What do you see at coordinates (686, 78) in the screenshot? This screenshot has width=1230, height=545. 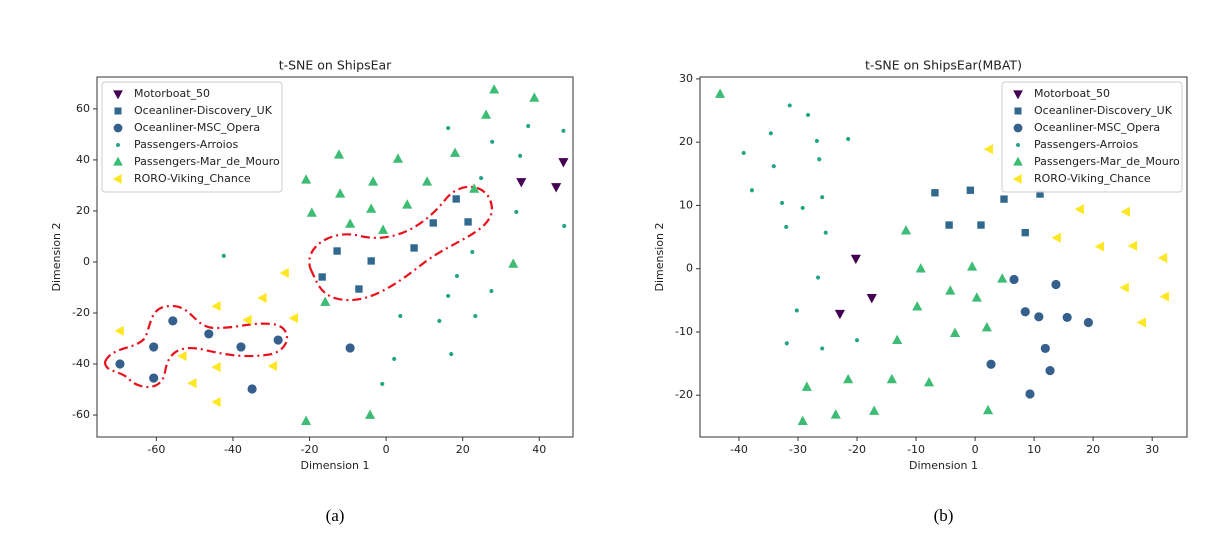 I see `y-tick-label: 30` at bounding box center [686, 78].